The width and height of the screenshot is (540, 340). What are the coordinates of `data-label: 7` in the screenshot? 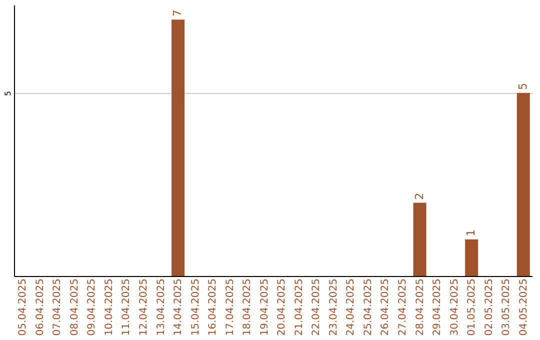 It's located at (177, 13).